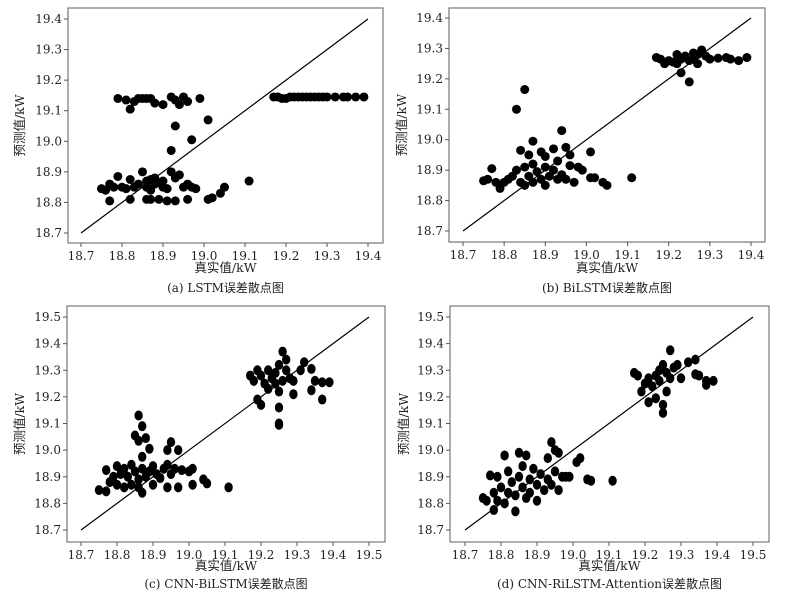 The height and width of the screenshot is (600, 800). Describe the element at coordinates (81, 256) in the screenshot. I see `x-tick-label: 18.7` at that location.